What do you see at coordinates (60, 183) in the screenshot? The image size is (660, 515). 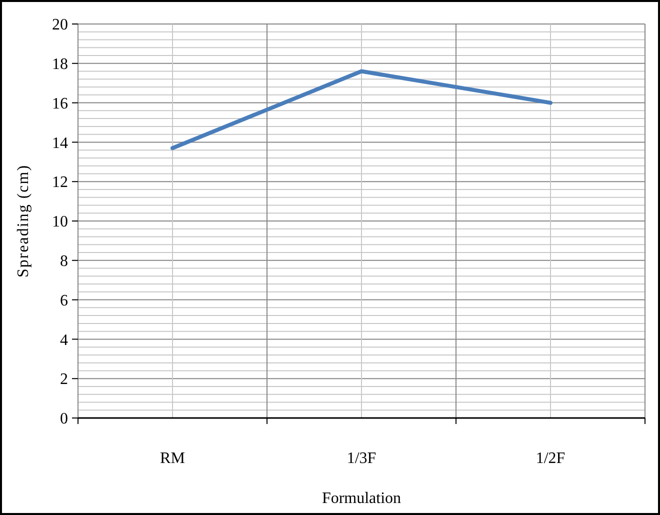 I see `y-tick-label: 12` at bounding box center [60, 183].